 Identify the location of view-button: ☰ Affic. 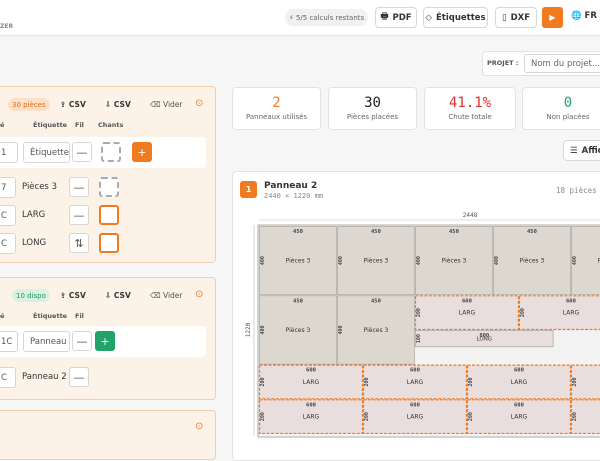
(581, 150).